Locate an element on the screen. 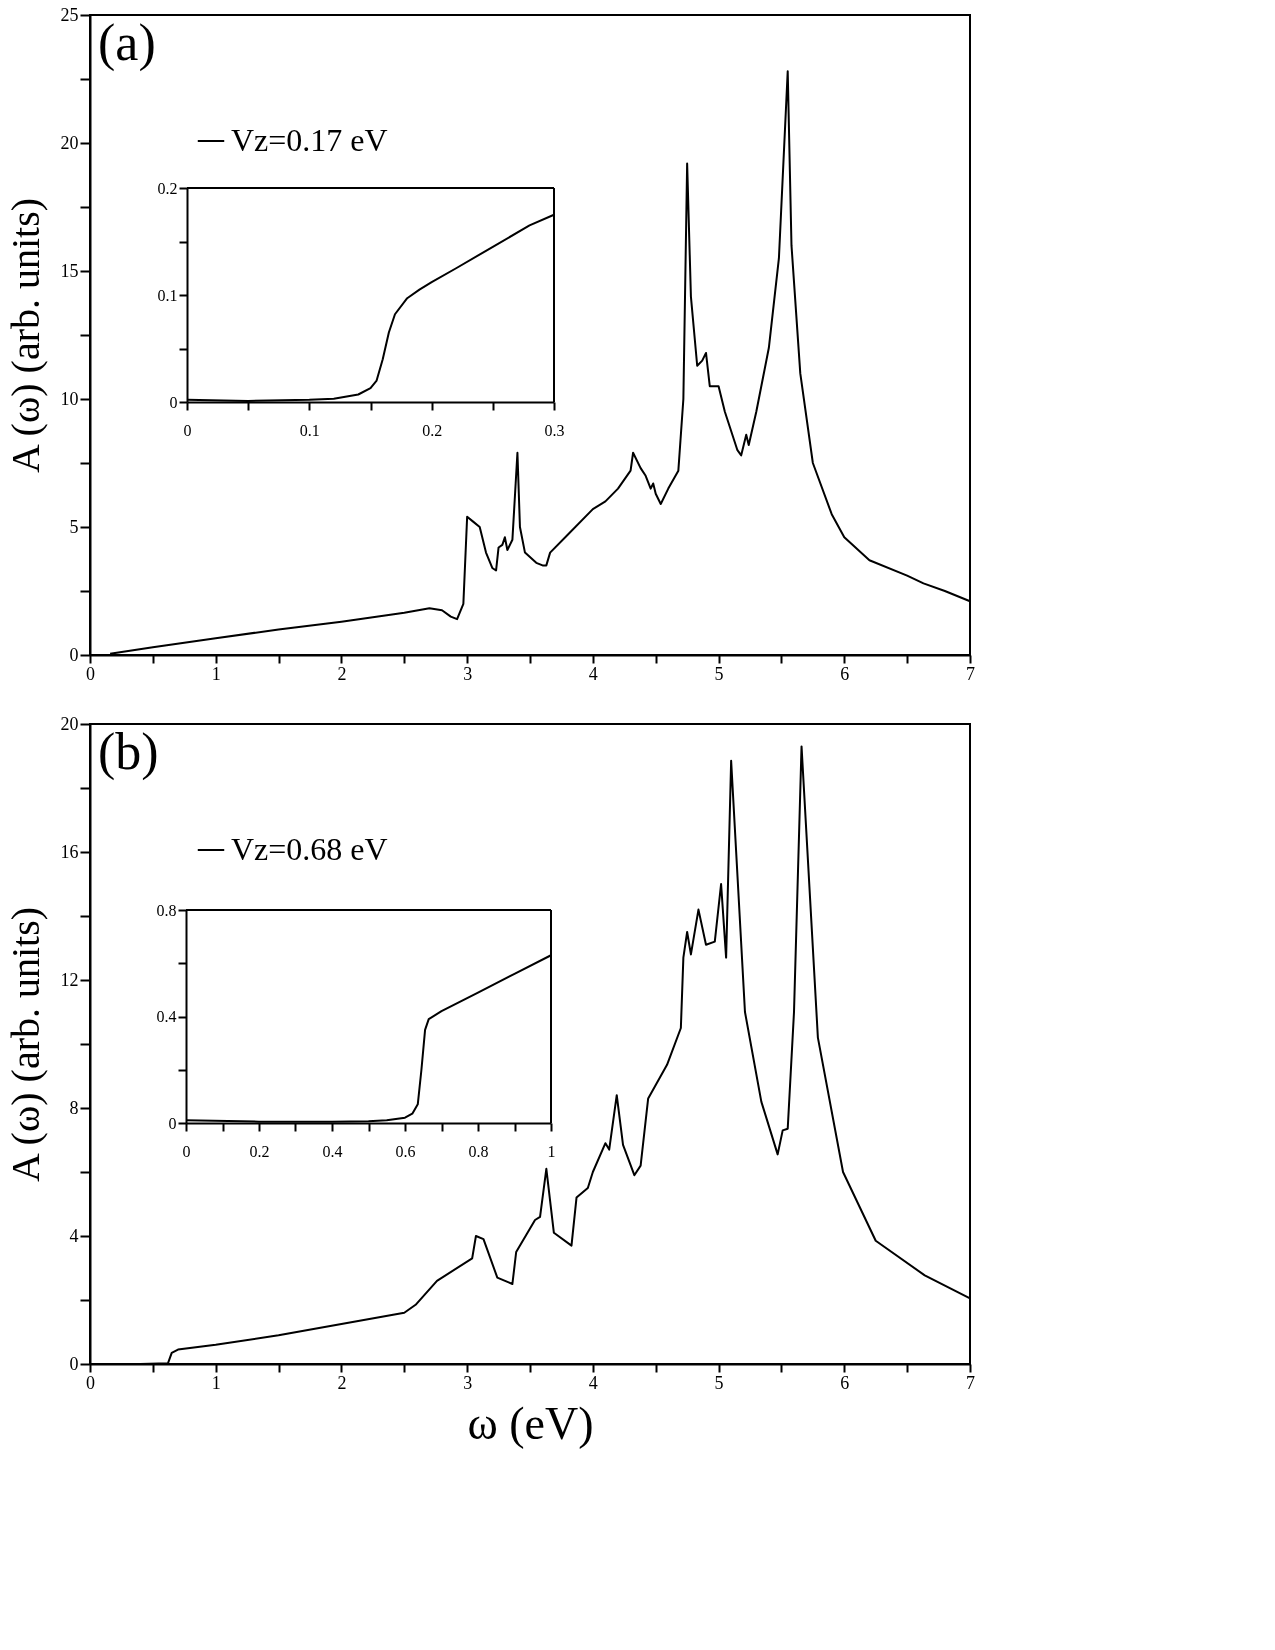  x-tick-label: 0.4 is located at coordinates (332, 1151).